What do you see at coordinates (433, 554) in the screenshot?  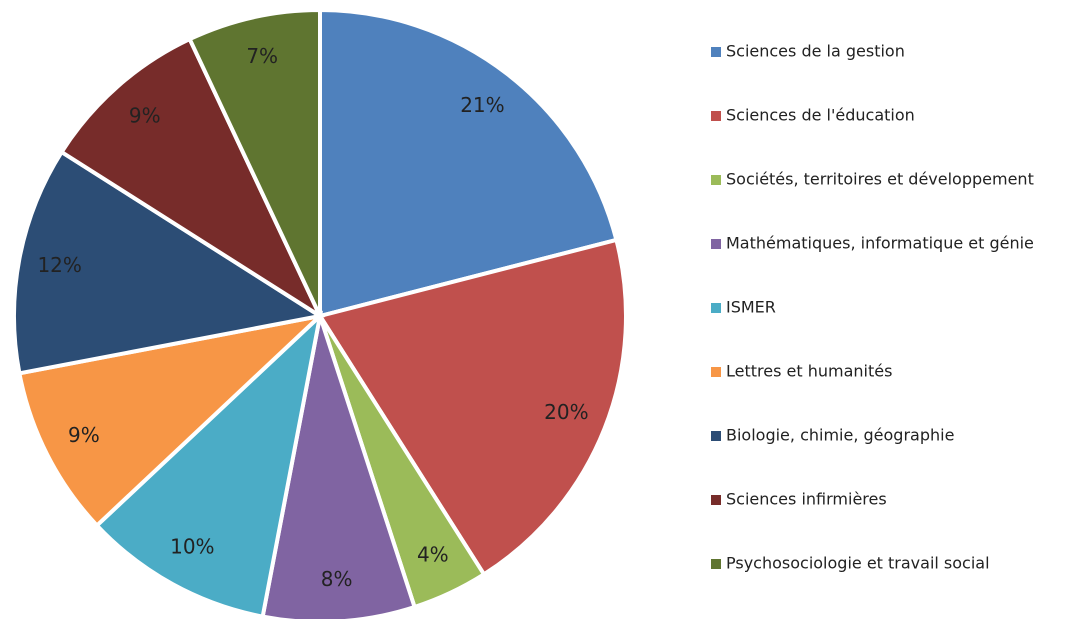 I see `slice-label: 4%` at bounding box center [433, 554].